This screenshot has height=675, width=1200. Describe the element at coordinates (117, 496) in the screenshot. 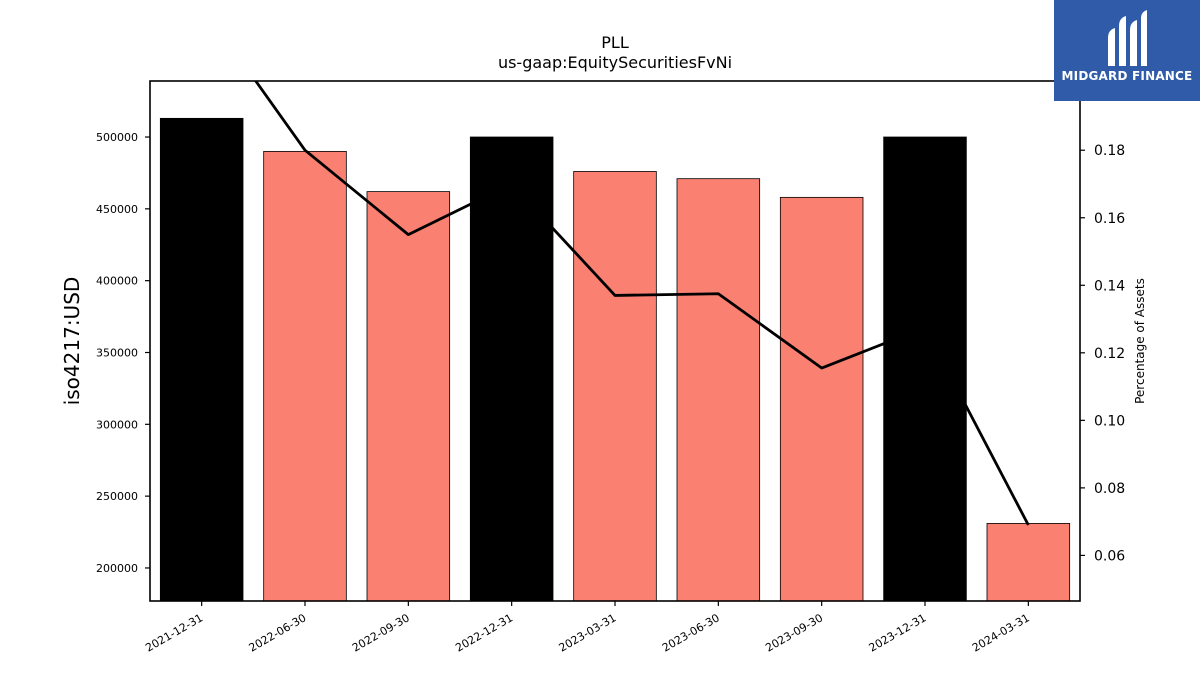

I see `y-tick-label-250000: 250000` at that location.